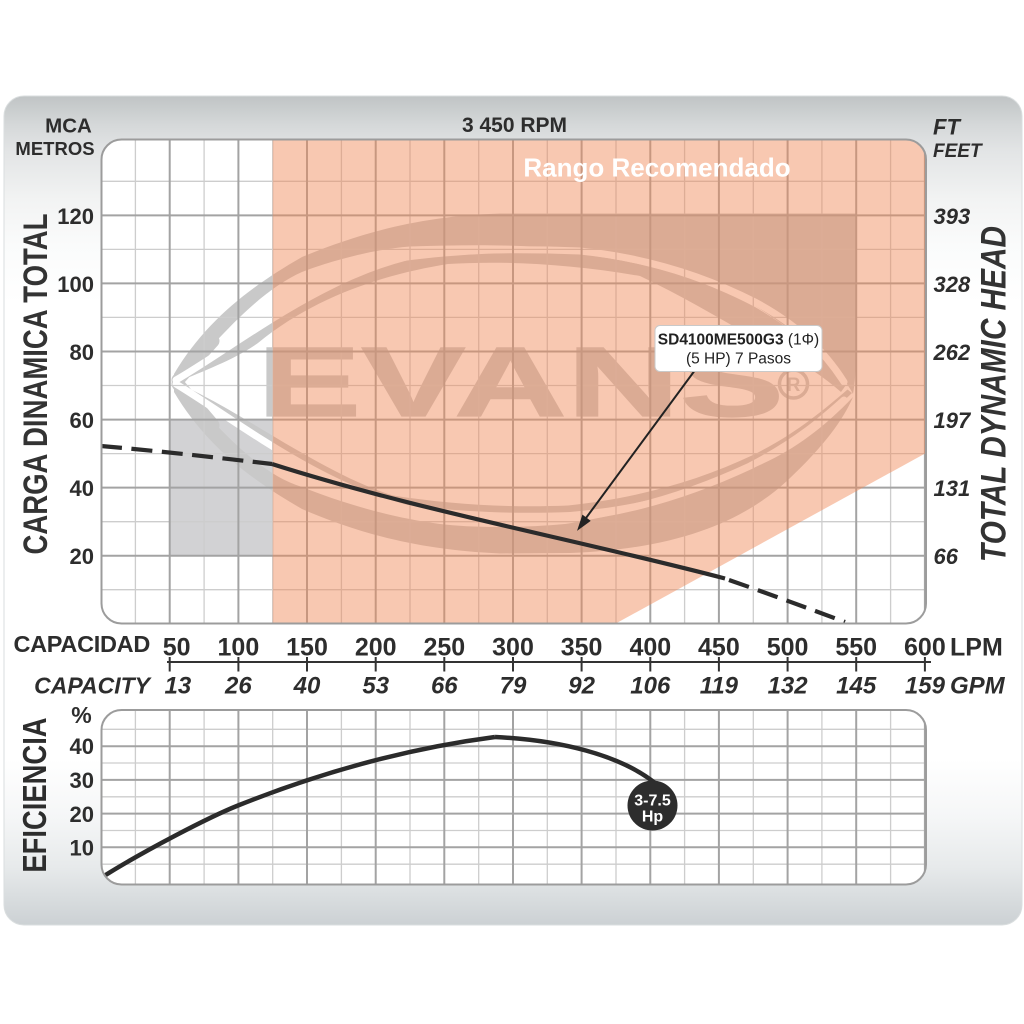 The image size is (1024, 1024). What do you see at coordinates (177, 648) in the screenshot?
I see `svg-text: 50` at bounding box center [177, 648].